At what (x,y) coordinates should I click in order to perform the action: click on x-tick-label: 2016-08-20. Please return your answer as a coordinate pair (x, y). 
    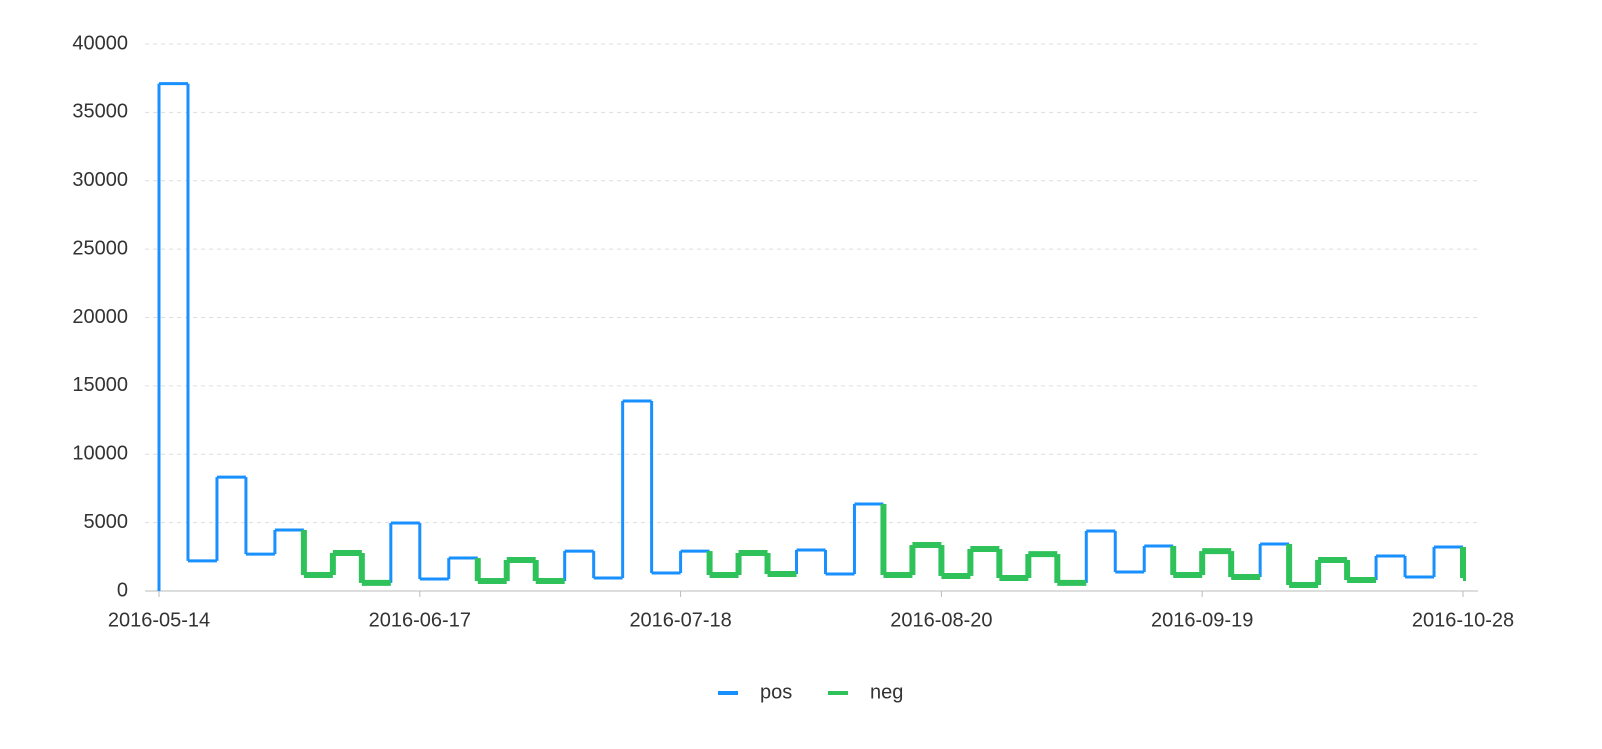
    Looking at the image, I should click on (941, 620).